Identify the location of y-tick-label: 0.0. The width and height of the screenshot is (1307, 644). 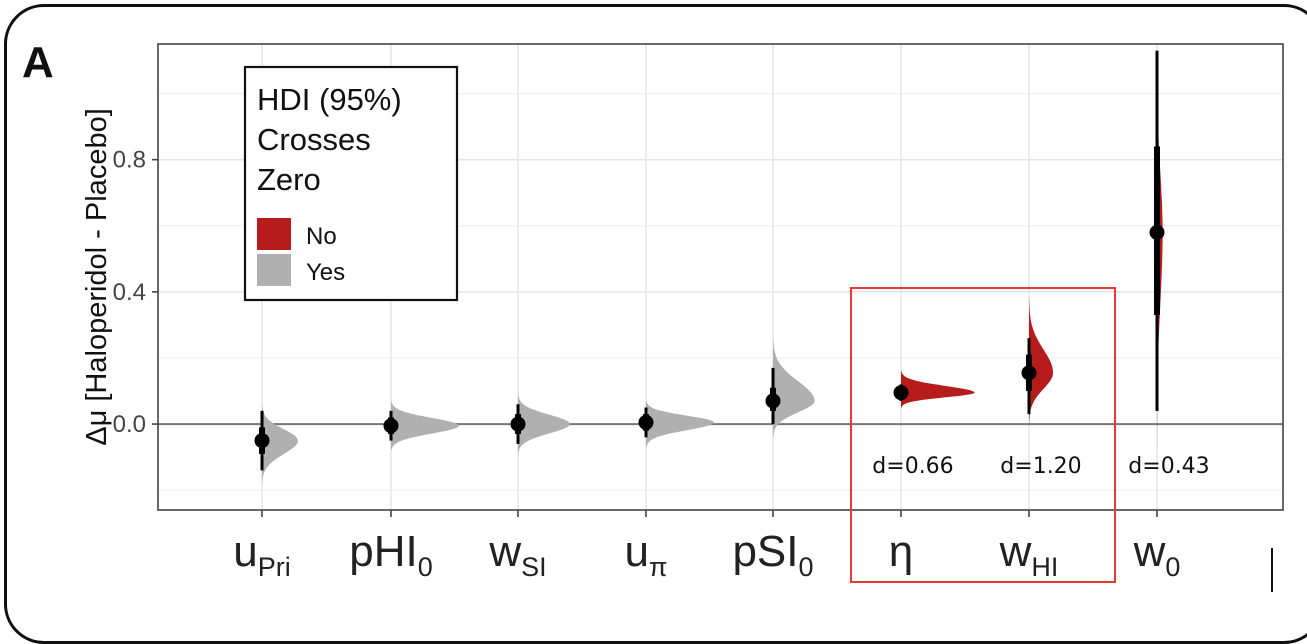
(129, 424).